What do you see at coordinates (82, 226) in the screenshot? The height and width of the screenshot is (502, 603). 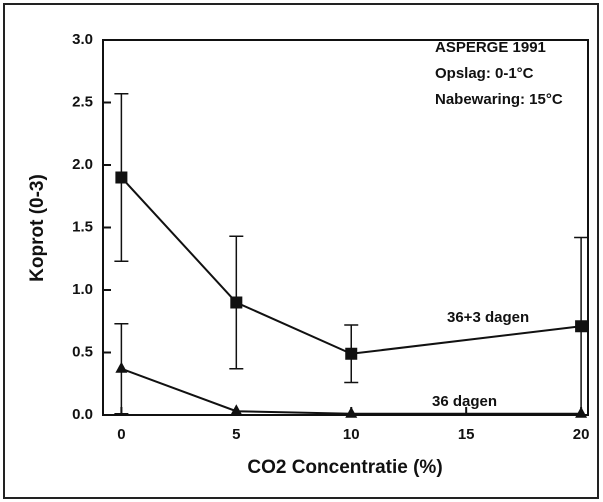 I see `y-tick-label: 1.5` at bounding box center [82, 226].